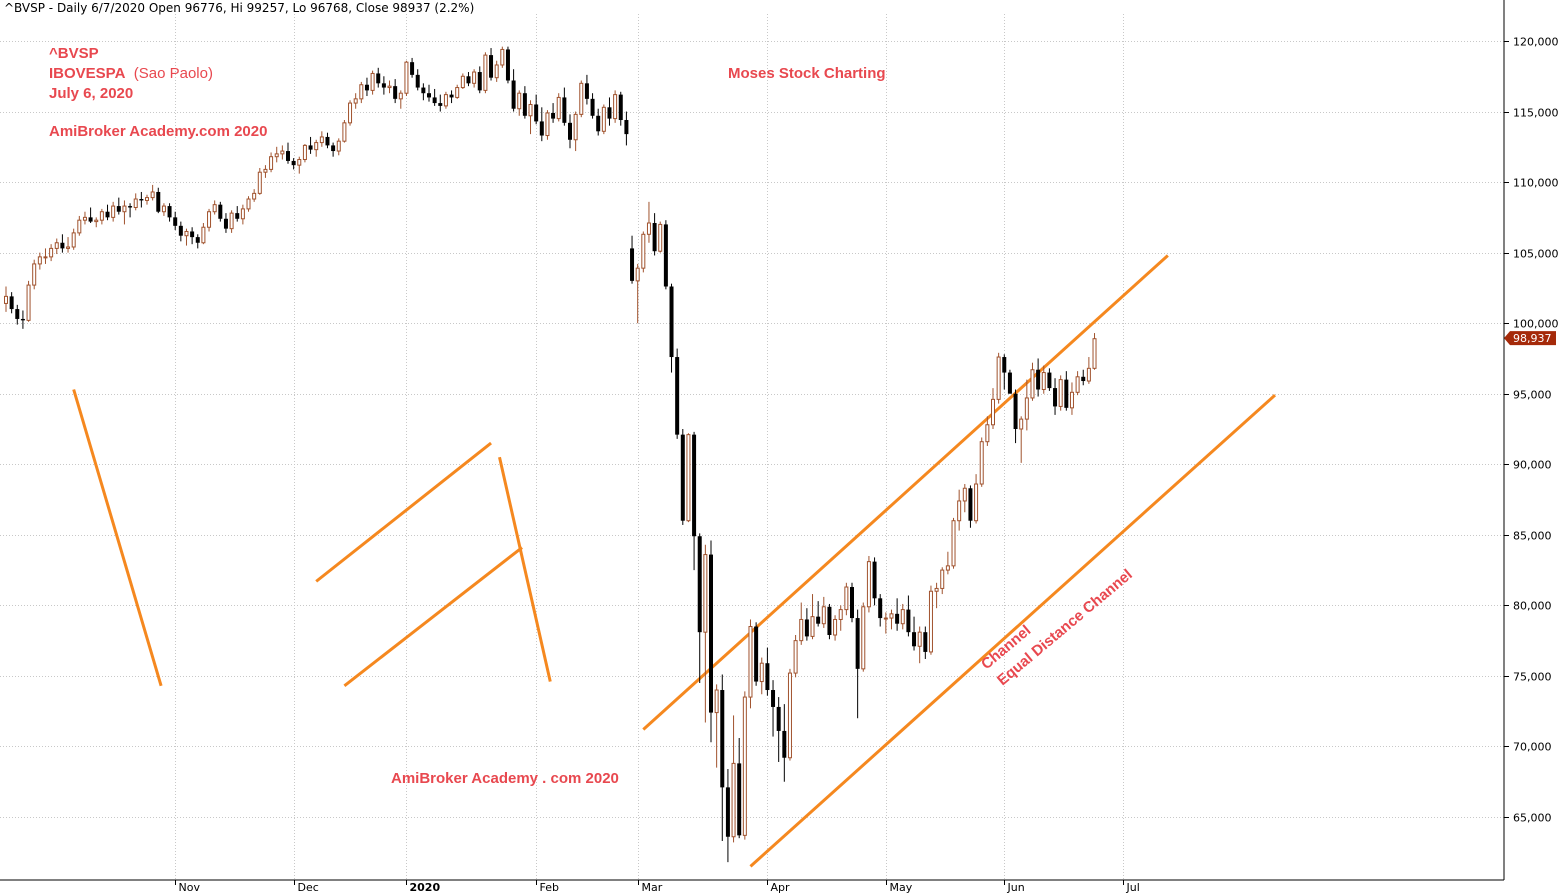 This screenshot has height=896, width=1561. What do you see at coordinates (1532, 395) in the screenshot?
I see `y-tick-label: 95,000` at bounding box center [1532, 395].